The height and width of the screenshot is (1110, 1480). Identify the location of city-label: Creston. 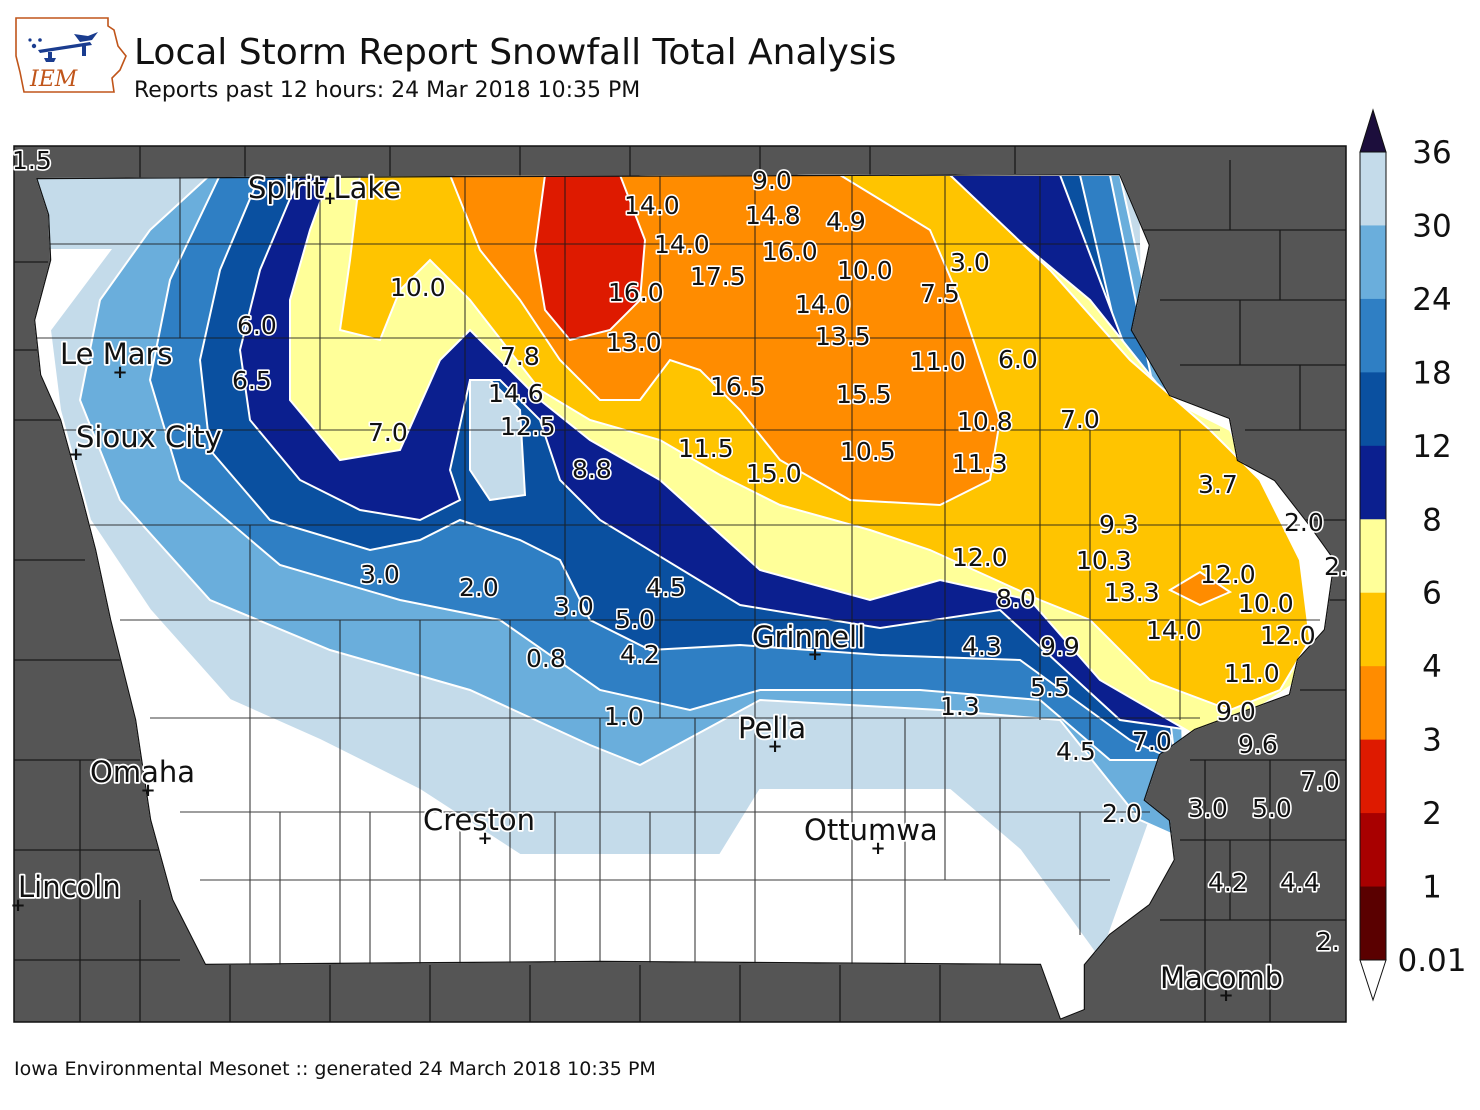
(479, 820).